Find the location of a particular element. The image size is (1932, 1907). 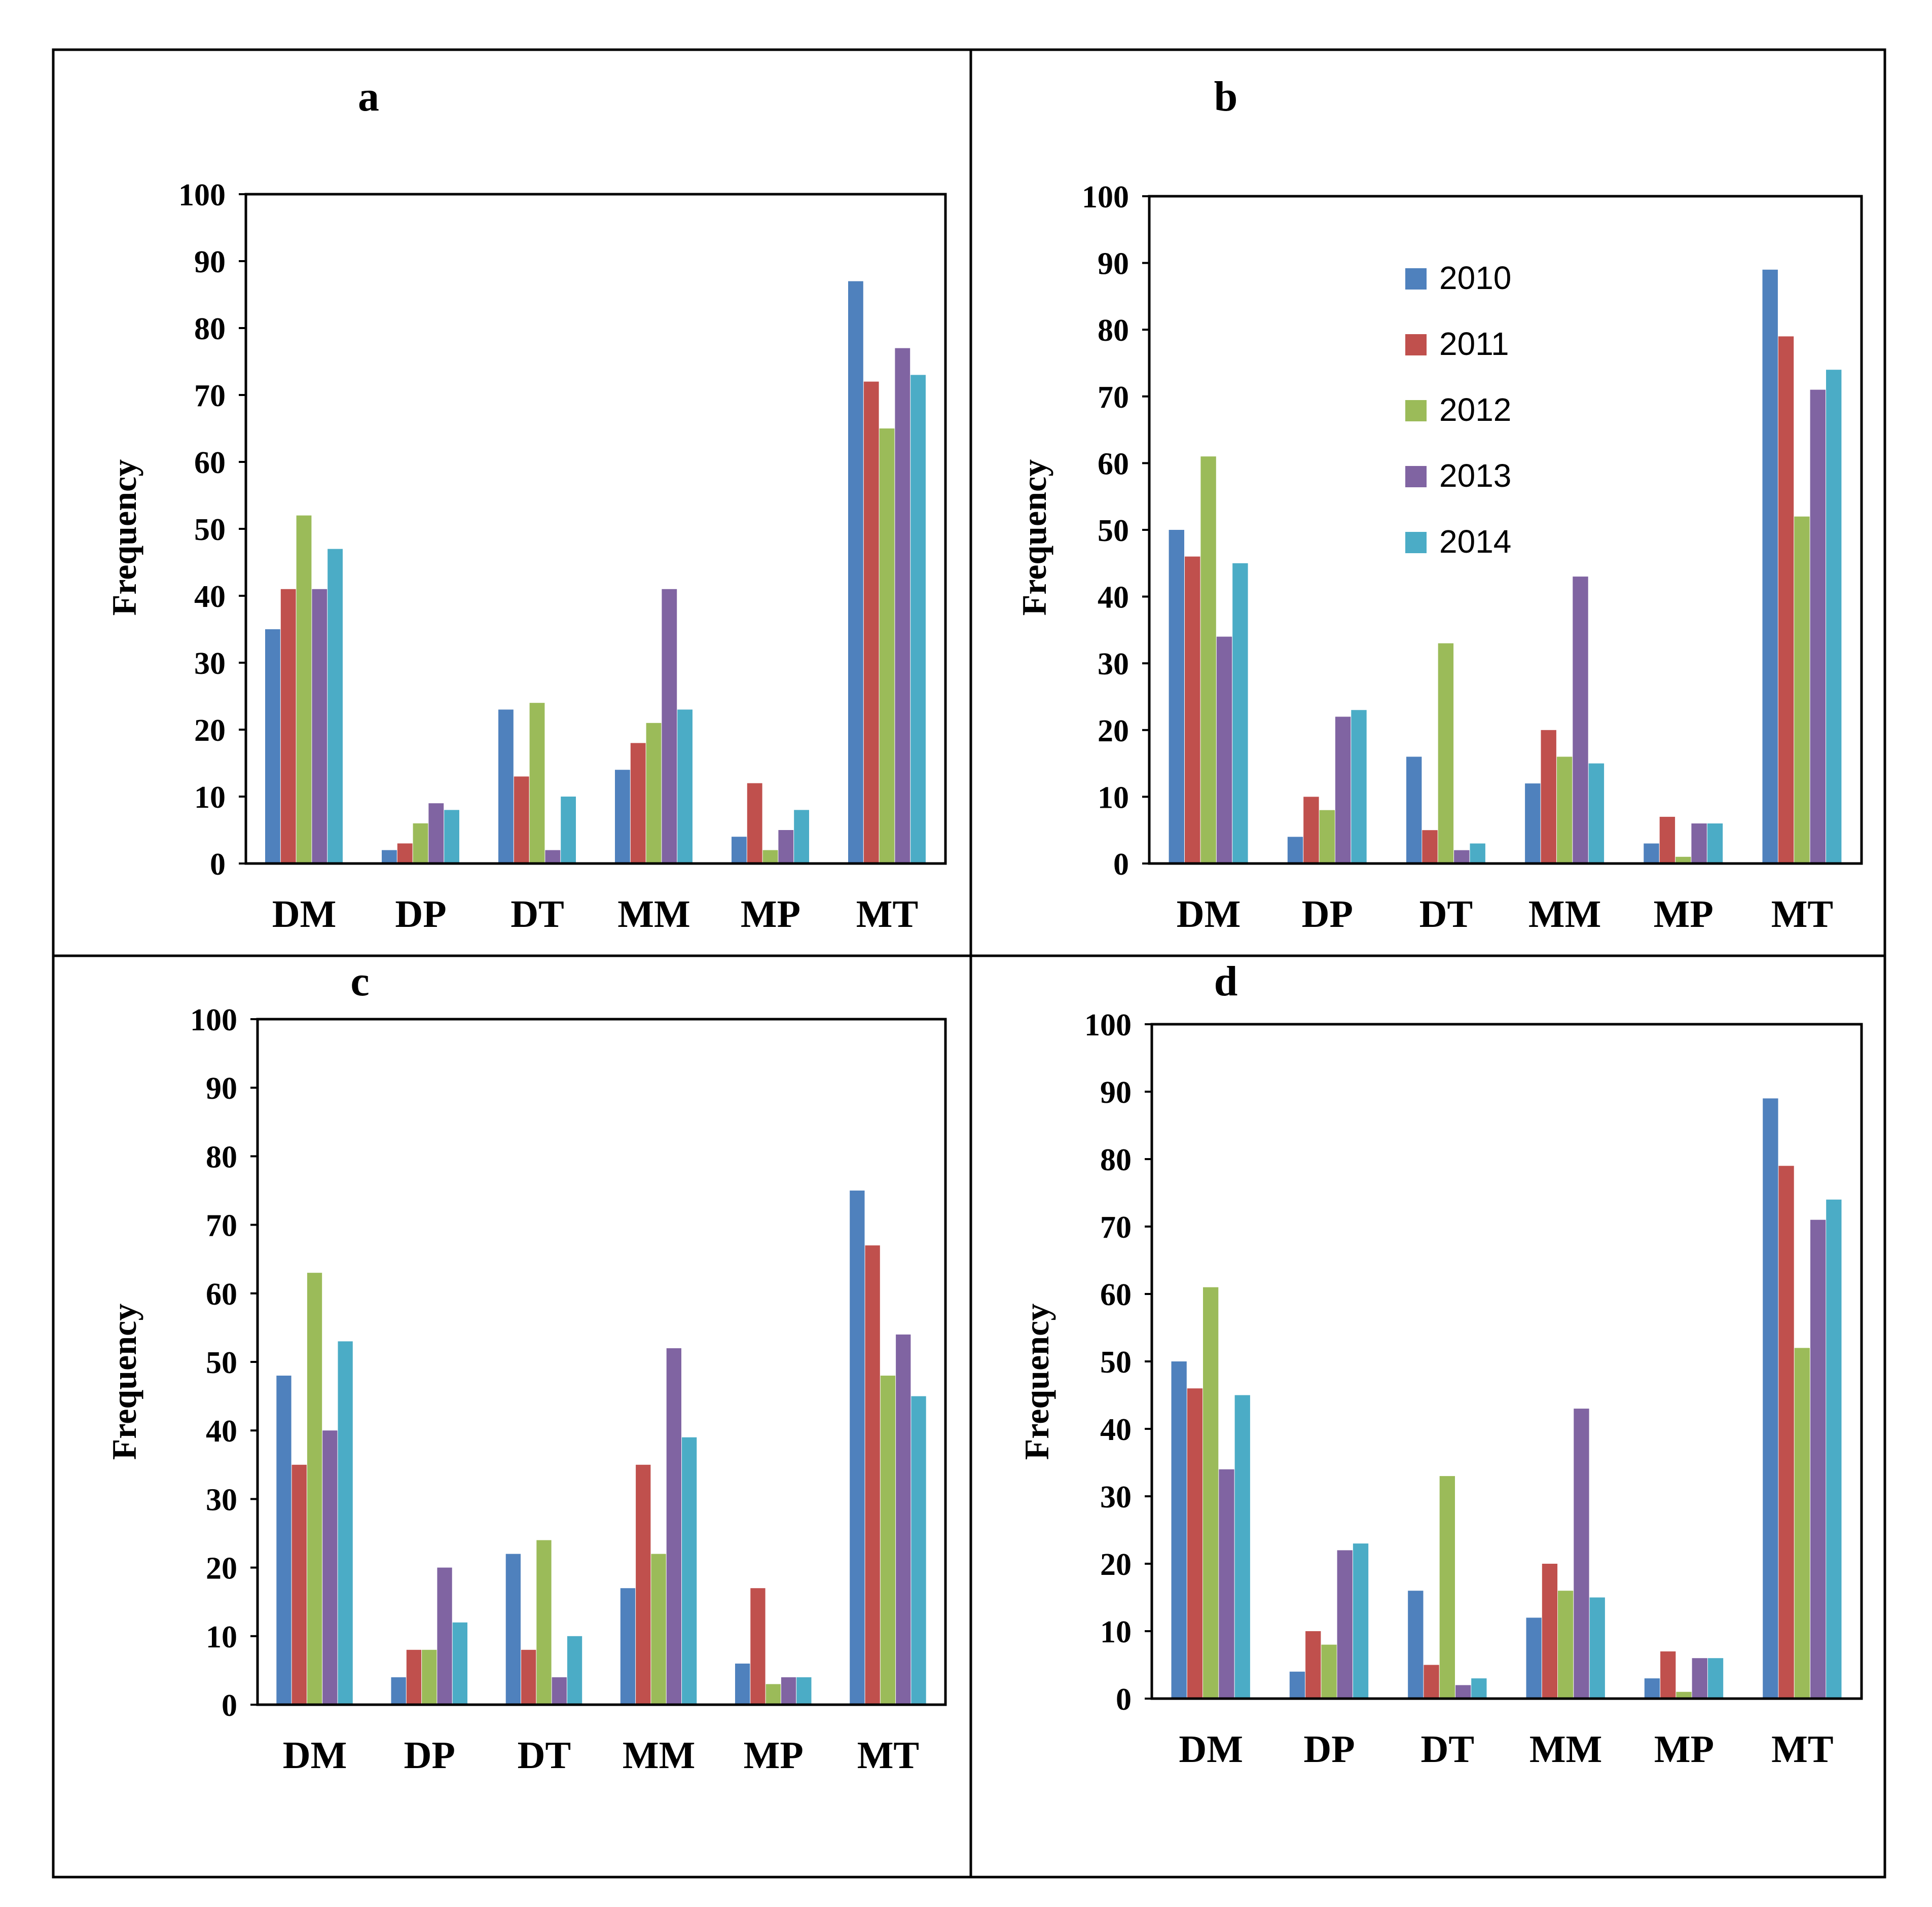

bar-2012-mp is located at coordinates (770, 856).